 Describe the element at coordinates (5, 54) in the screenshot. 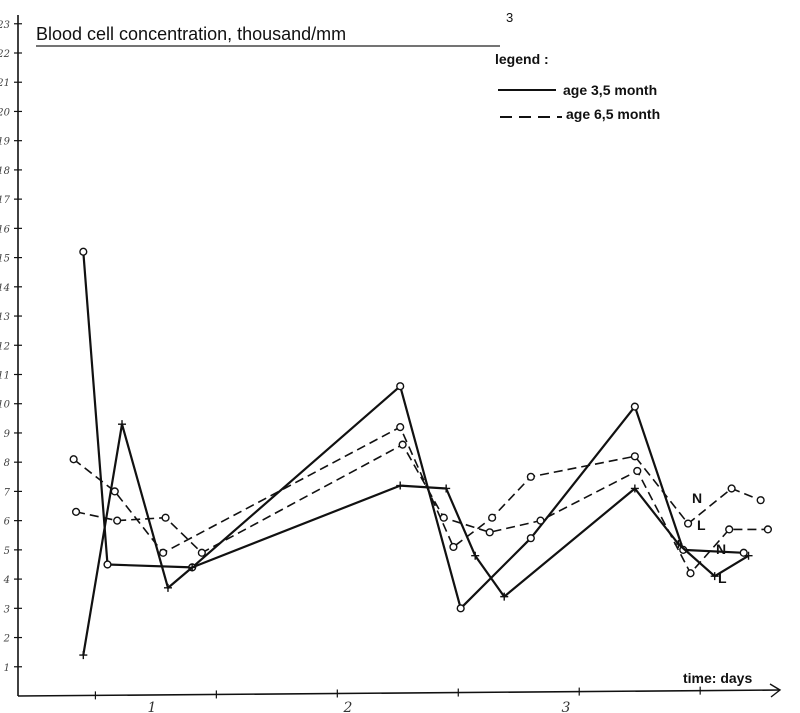

I see `y-tick-label-22: 22` at that location.